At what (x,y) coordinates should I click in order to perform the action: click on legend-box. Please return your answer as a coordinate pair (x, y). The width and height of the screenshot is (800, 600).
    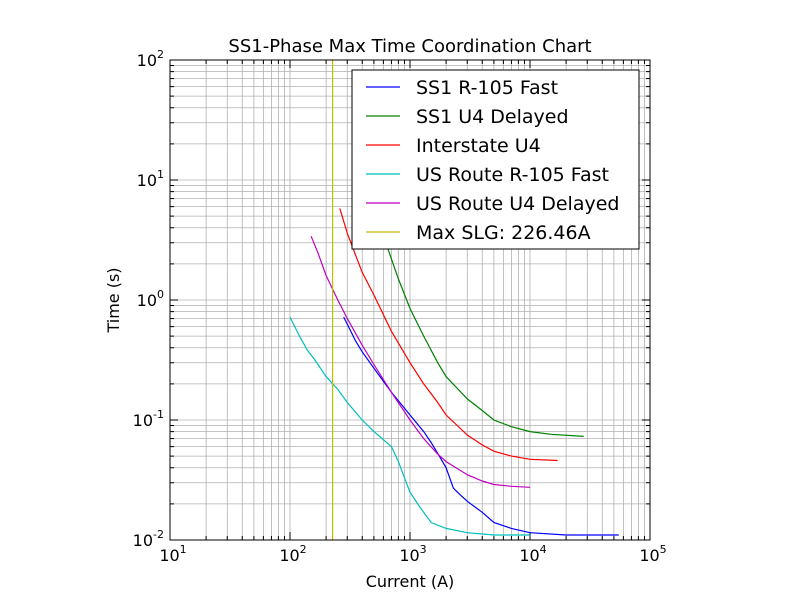
    Looking at the image, I should click on (495, 159).